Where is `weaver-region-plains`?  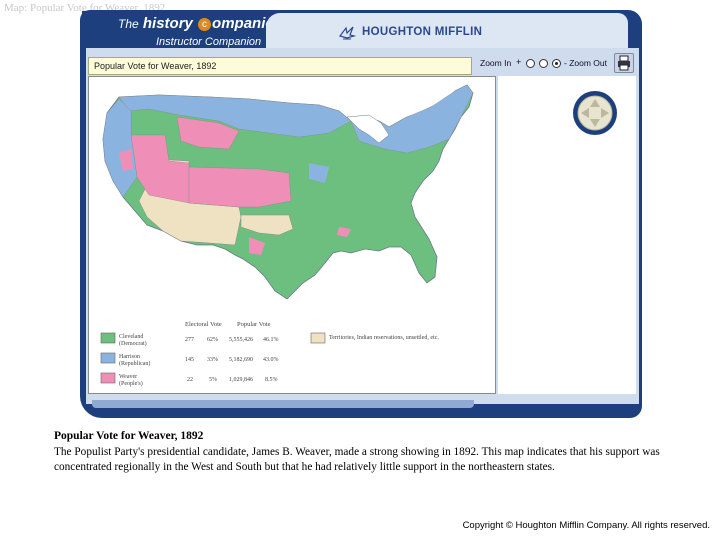 weaver-region-plains is located at coordinates (240, 187).